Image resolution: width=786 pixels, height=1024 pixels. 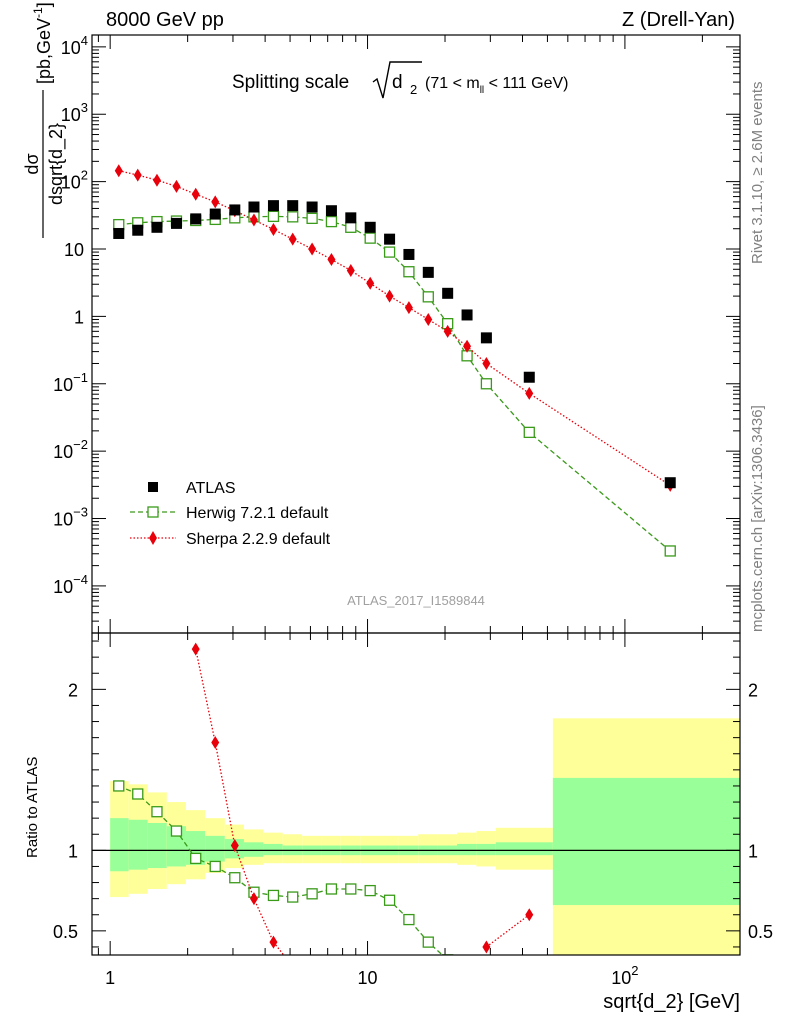 What do you see at coordinates (74, 112) in the screenshot?
I see `main-ytick-label: 10³` at bounding box center [74, 112].